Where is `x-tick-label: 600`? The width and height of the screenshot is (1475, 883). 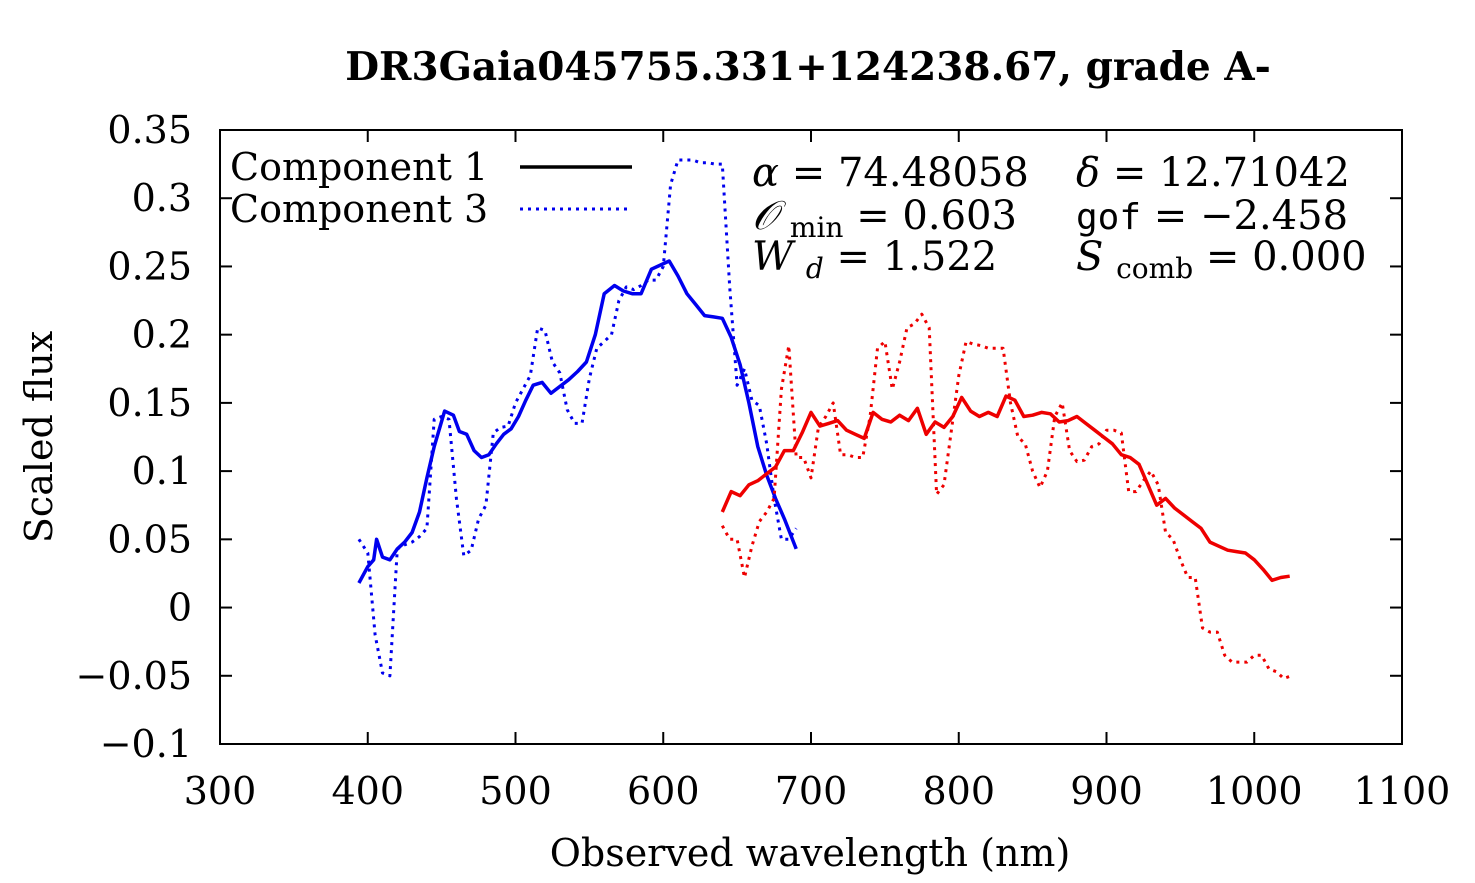 x-tick-label: 600 is located at coordinates (663, 791).